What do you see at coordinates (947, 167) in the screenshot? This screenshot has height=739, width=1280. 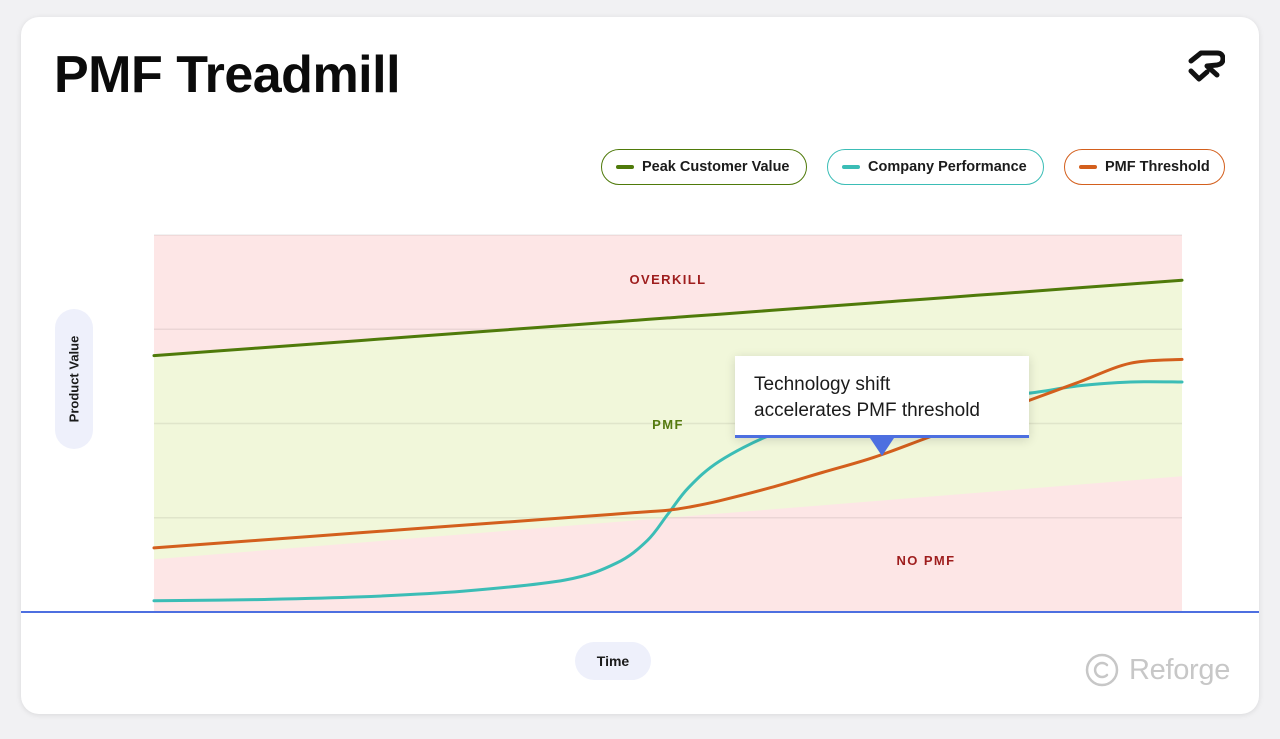 I see `legend-label: Company Performance` at bounding box center [947, 167].